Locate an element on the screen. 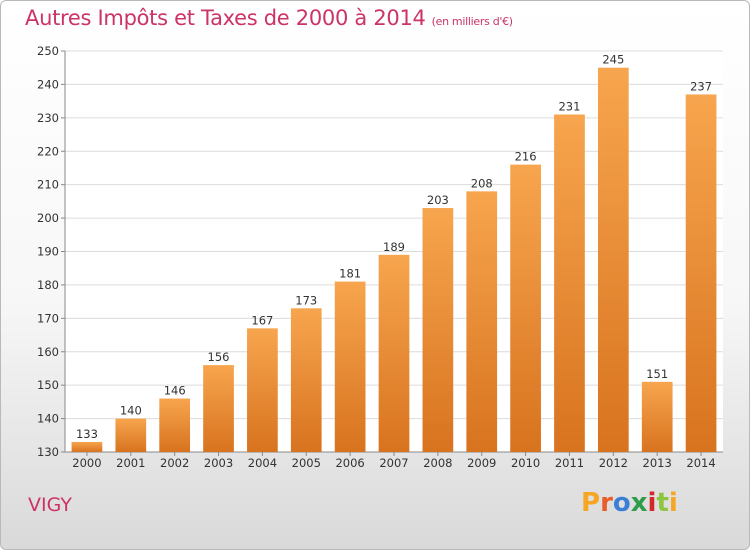 This screenshot has height=550, width=750. bar-value-label: 216 is located at coordinates (526, 157).